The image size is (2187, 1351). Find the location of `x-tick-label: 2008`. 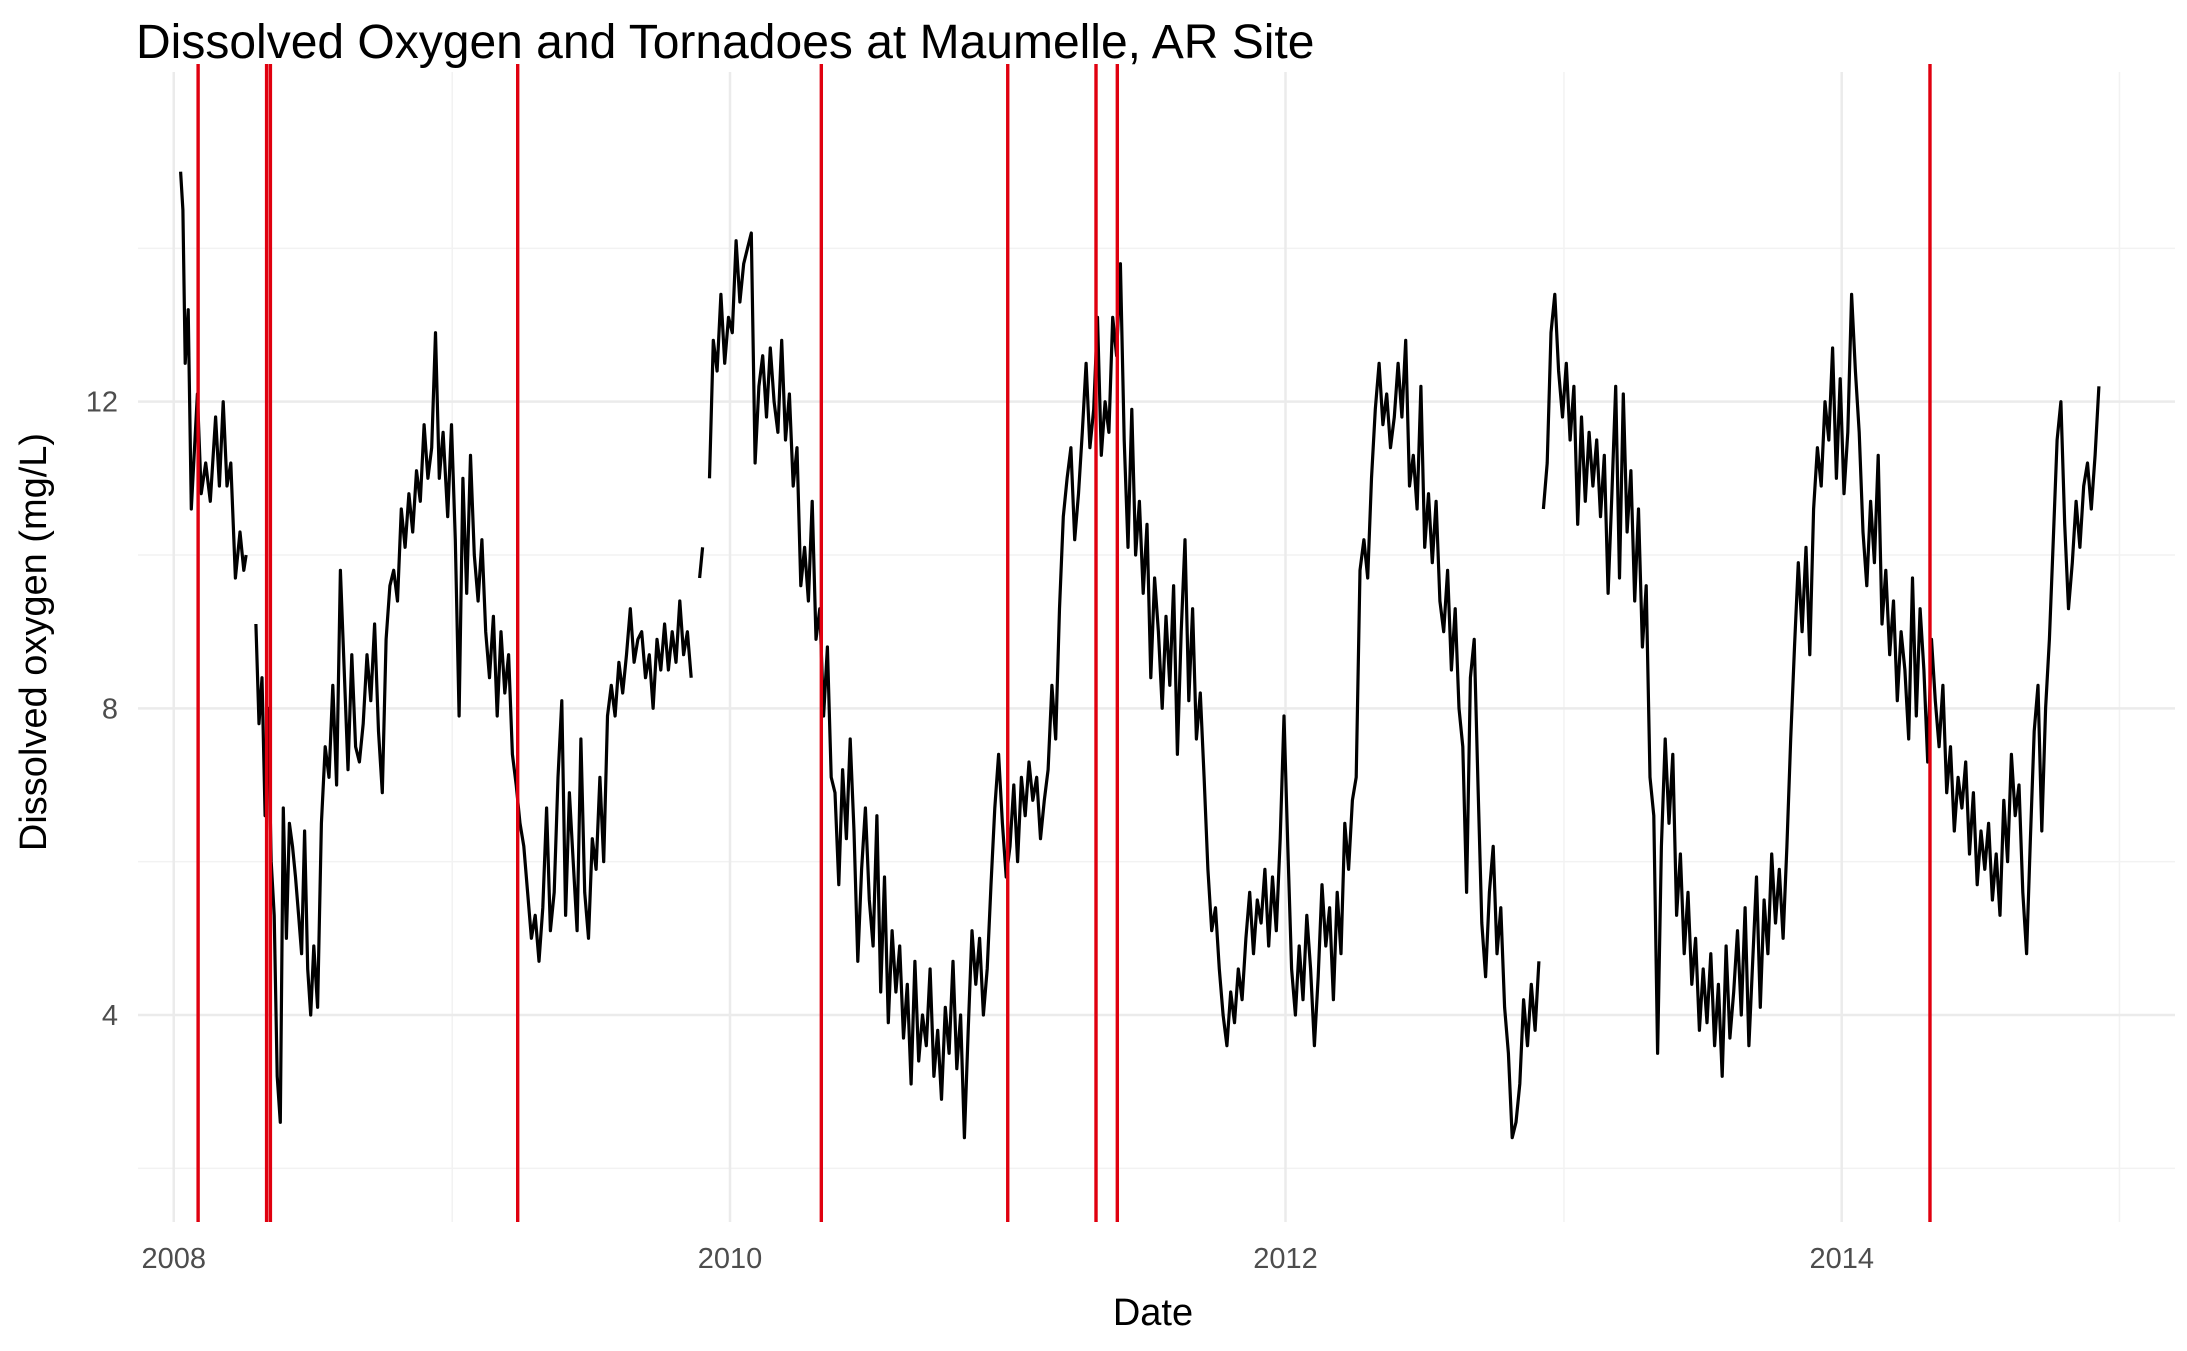

x-tick-label: 2008 is located at coordinates (174, 1259).